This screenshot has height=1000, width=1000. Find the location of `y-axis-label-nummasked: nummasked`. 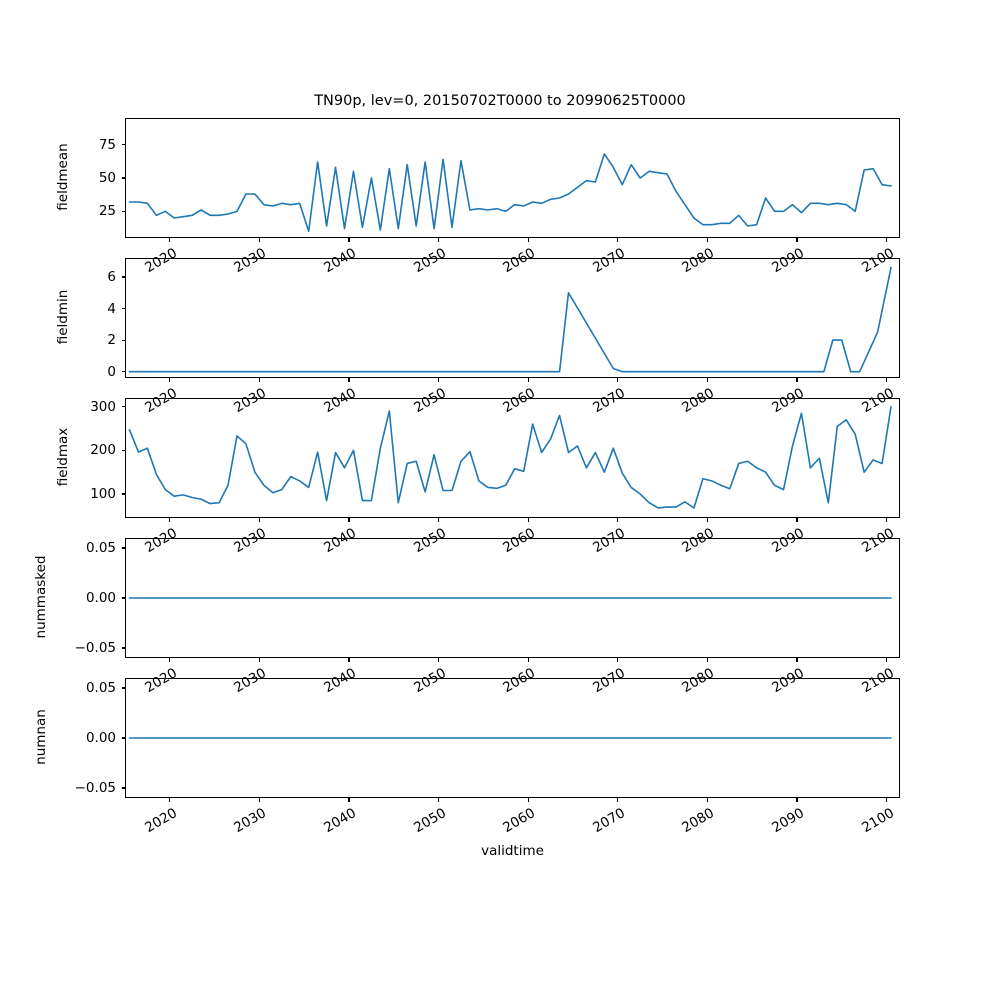

y-axis-label-nummasked: nummasked is located at coordinates (41, 597).